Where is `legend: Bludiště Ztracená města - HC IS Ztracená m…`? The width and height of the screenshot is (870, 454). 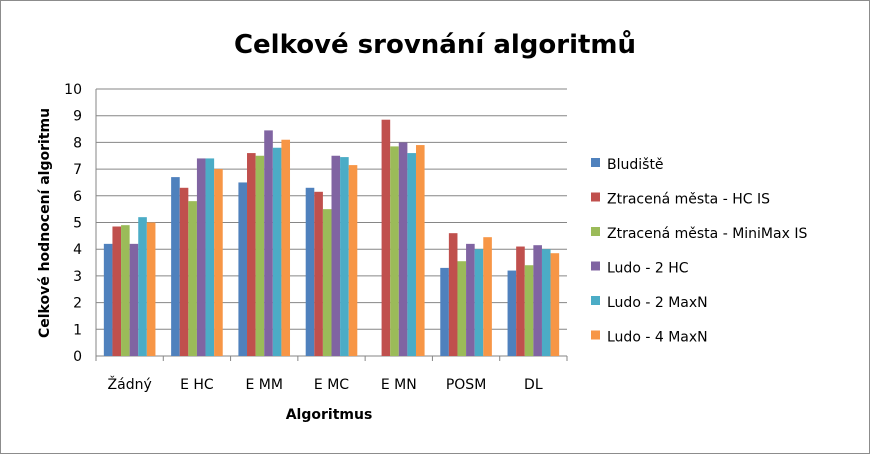
legend: Bludiště Ztracená města - HC IS Ztracená m… is located at coordinates (699, 251).